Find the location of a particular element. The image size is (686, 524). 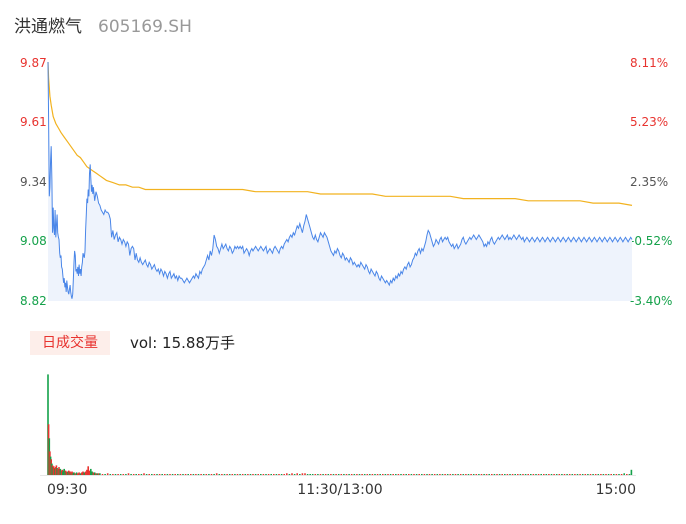

y-right-tick-2: 2.35% is located at coordinates (649, 182).